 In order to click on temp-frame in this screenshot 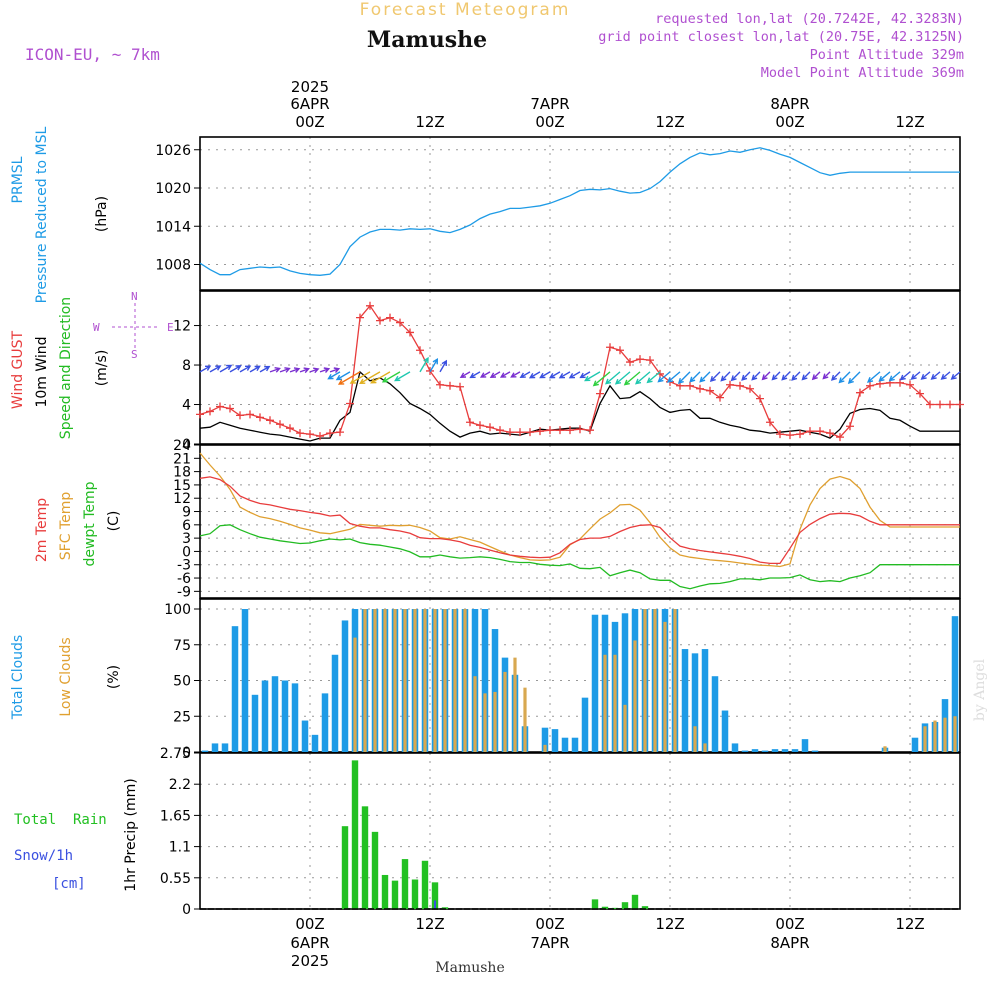, I will do `click(580, 521)`.